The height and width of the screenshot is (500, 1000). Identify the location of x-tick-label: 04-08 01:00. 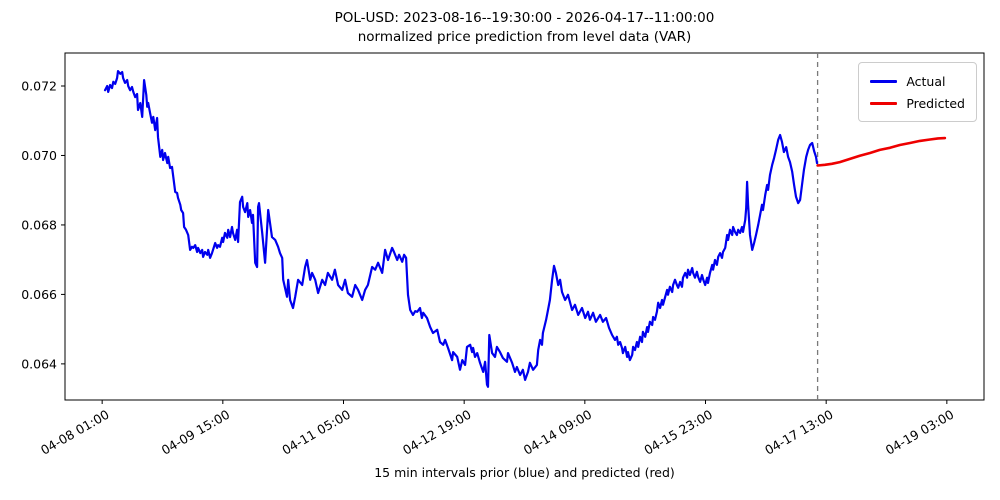
(75, 432).